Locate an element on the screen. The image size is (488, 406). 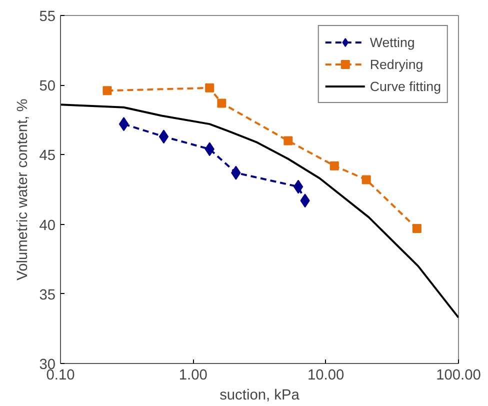
legend-label: Redrying is located at coordinates (397, 64).